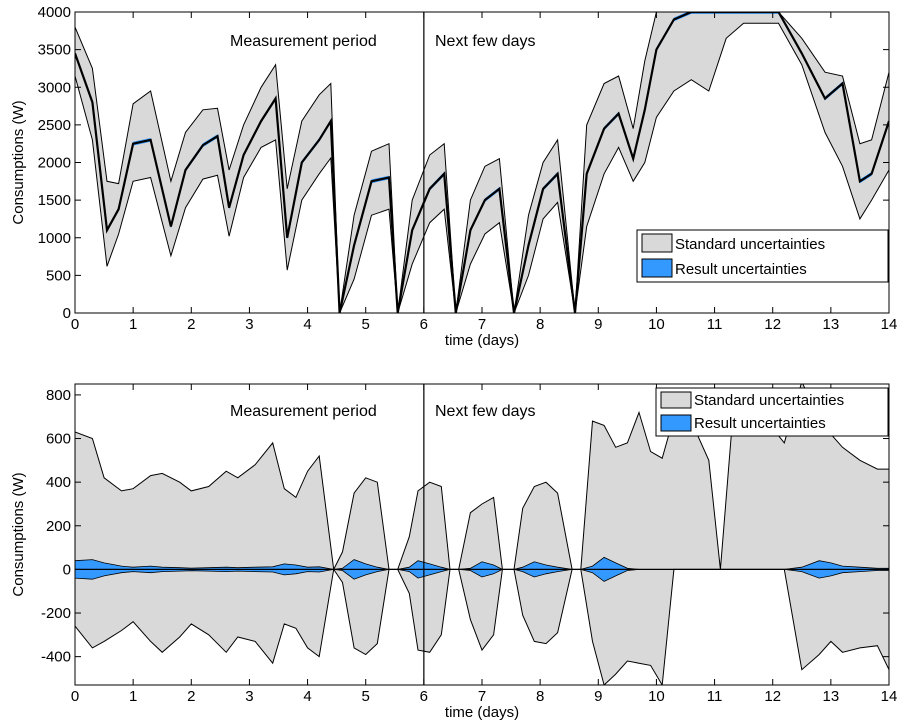 This screenshot has width=901, height=727. I want to click on y-tick-label: 3000, so click(54, 87).